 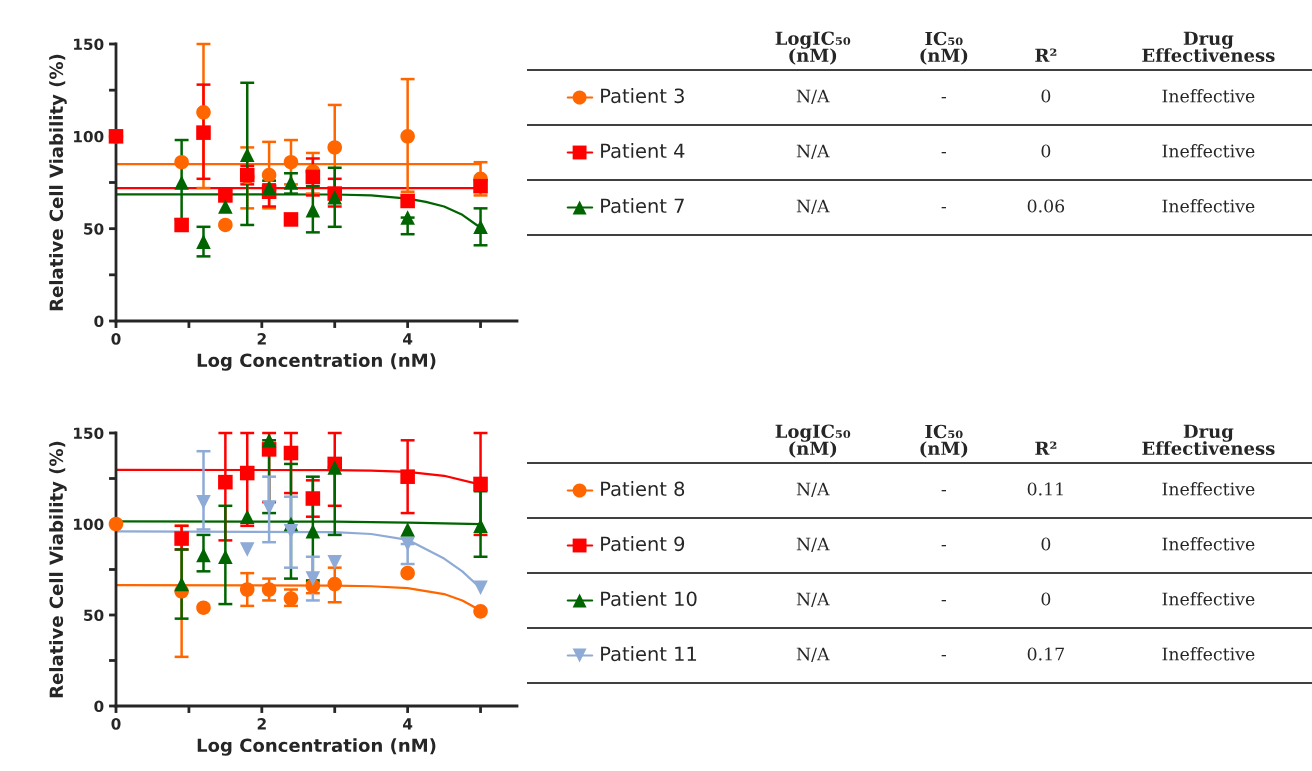 What do you see at coordinates (116, 724) in the screenshot?
I see `x-tick-label: 0` at bounding box center [116, 724].